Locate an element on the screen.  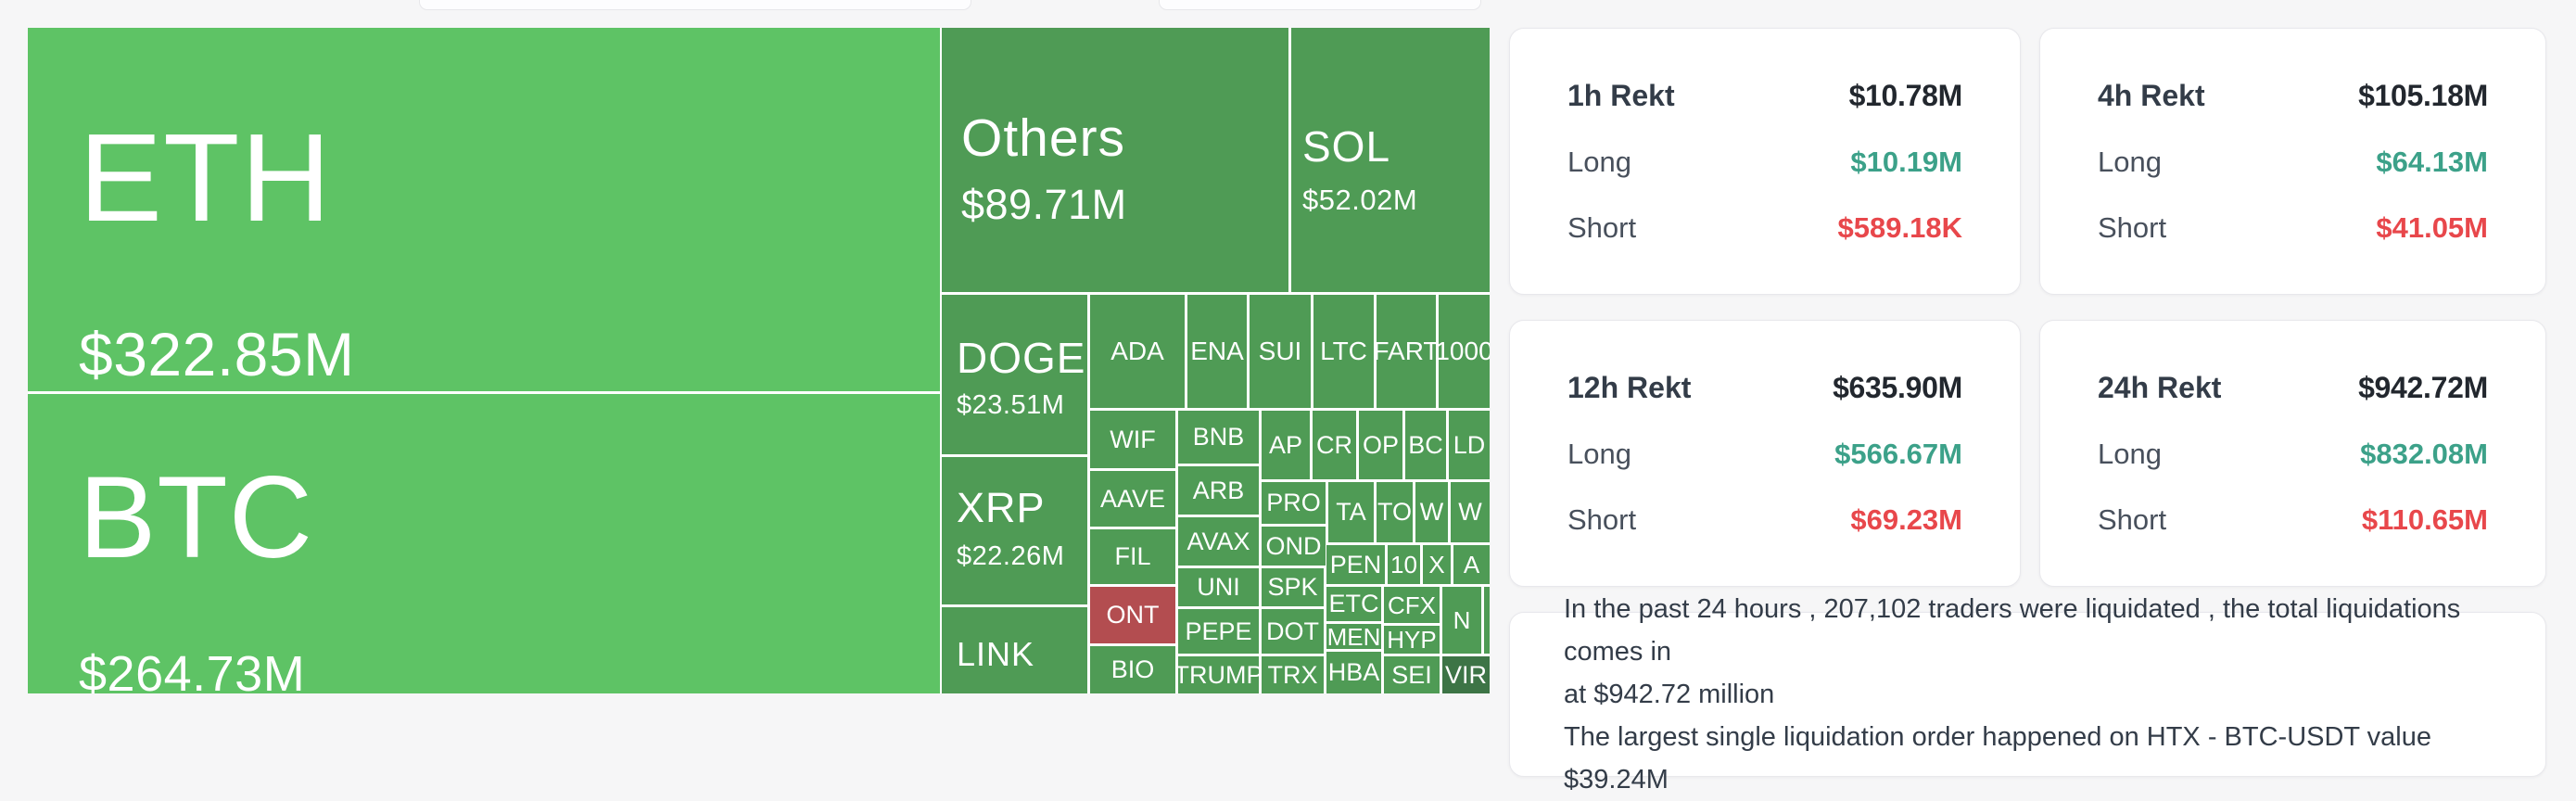
treemap-tile-bc: BC is located at coordinates (1425, 445).